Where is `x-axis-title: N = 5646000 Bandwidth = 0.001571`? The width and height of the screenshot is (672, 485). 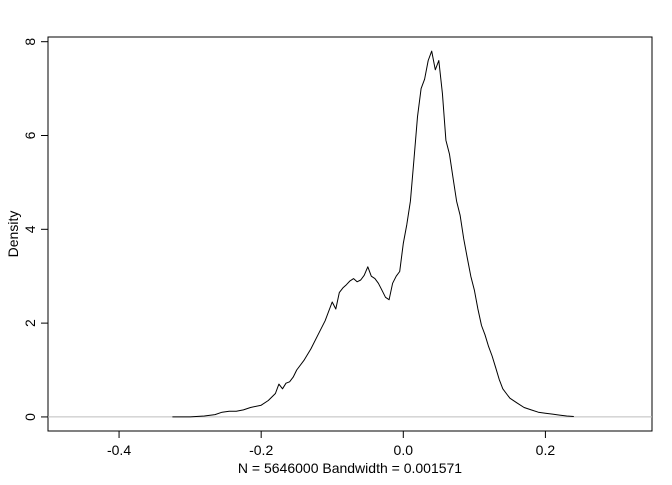 x-axis-title: N = 5646000 Bandwidth = 0.001571 is located at coordinates (350, 468).